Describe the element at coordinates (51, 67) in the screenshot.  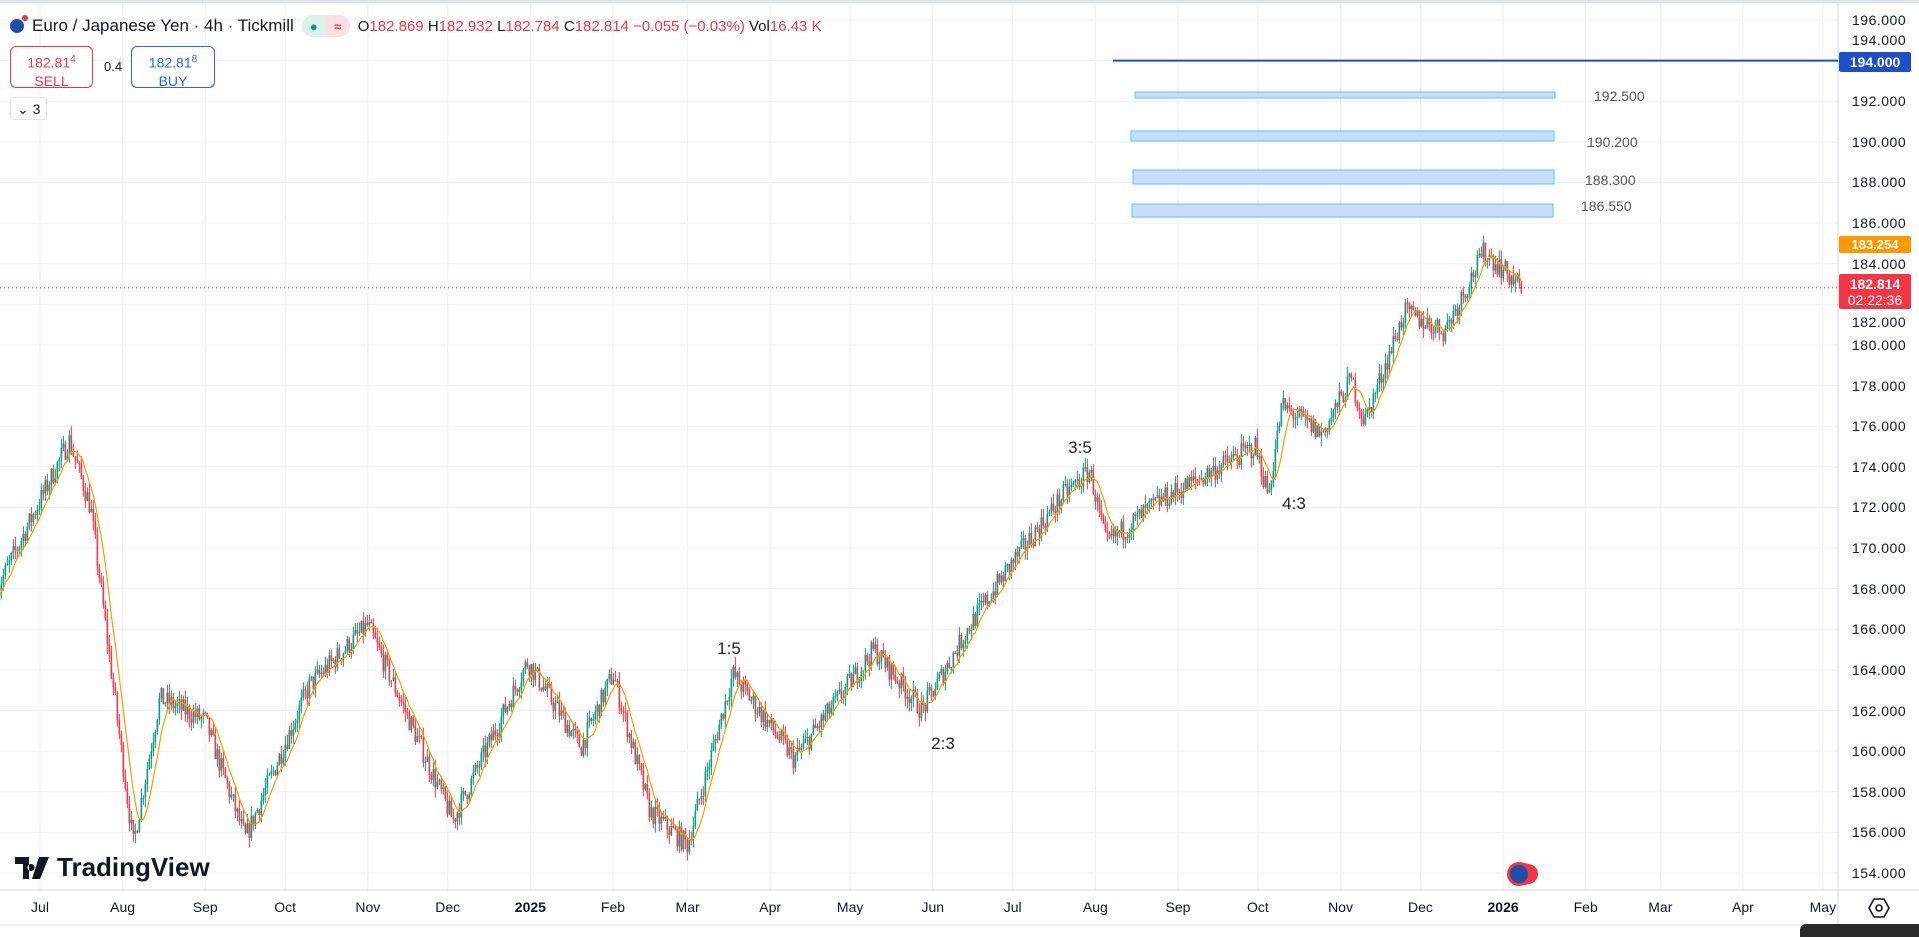
I see `sell-button: 182.814 SELL` at that location.